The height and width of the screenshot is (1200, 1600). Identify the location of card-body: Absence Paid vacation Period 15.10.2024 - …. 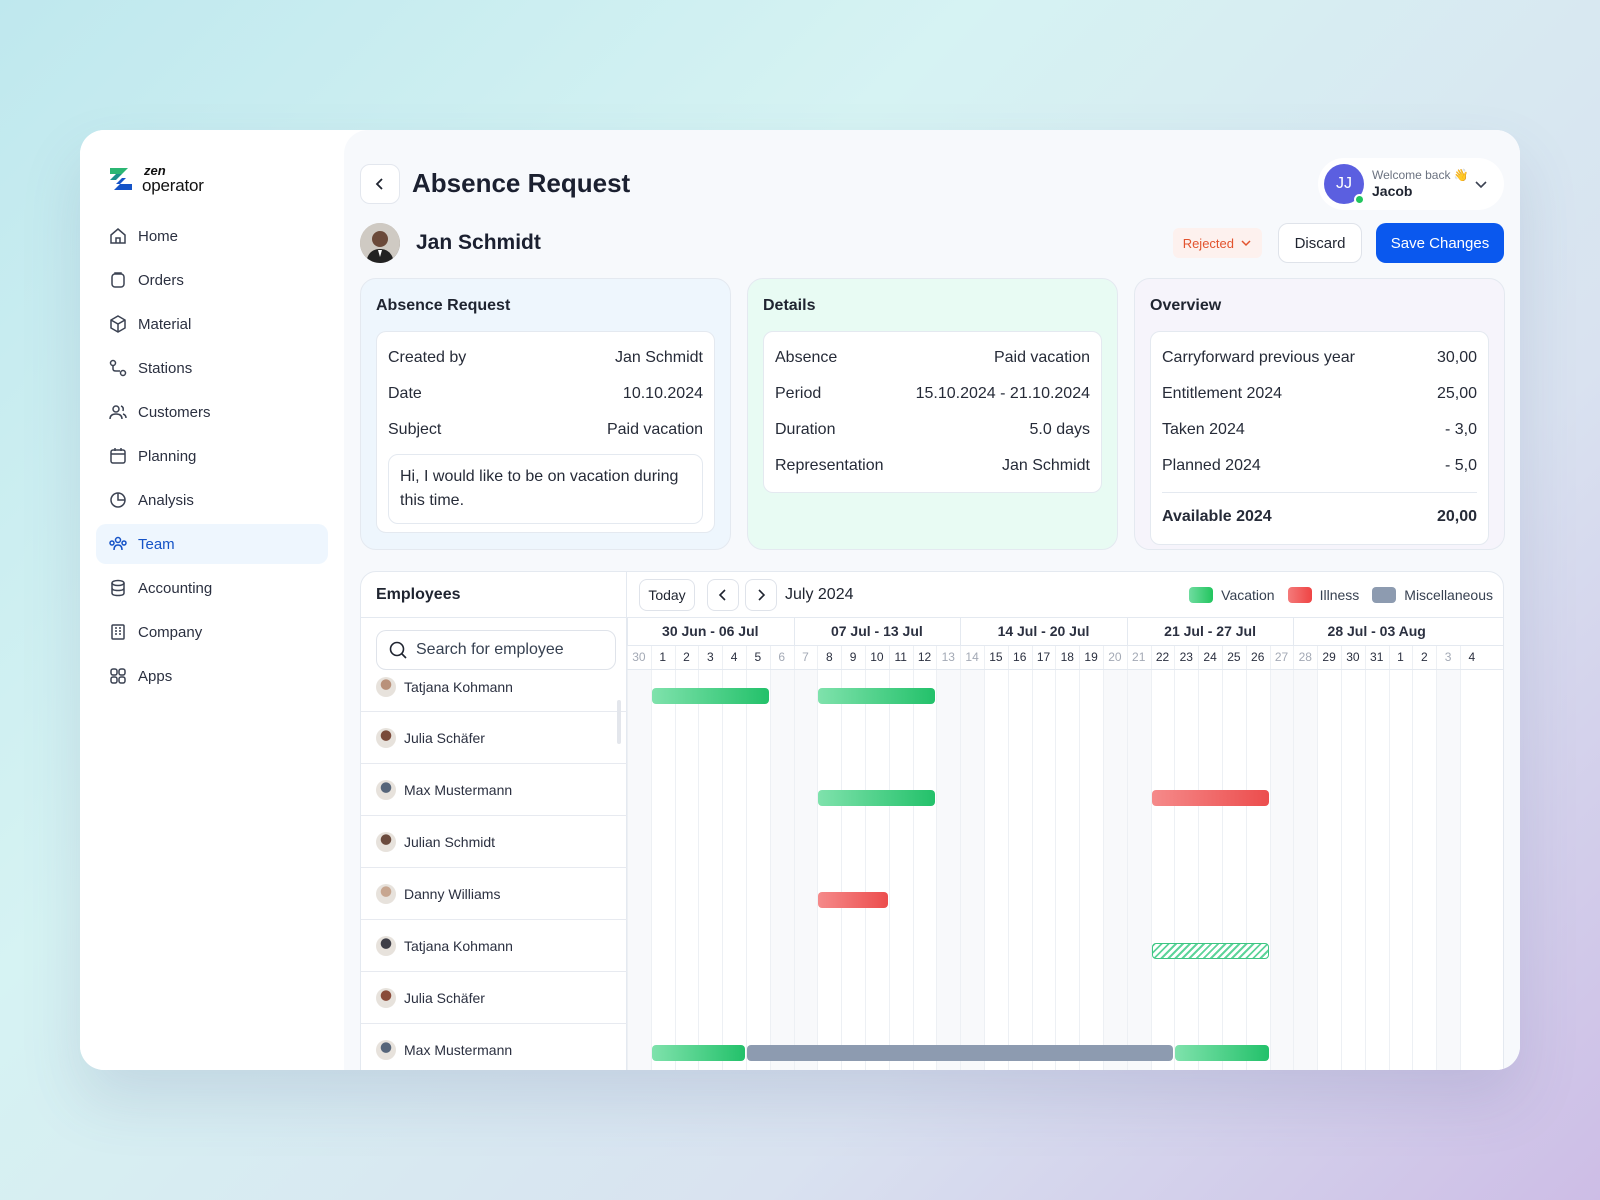
(932, 412).